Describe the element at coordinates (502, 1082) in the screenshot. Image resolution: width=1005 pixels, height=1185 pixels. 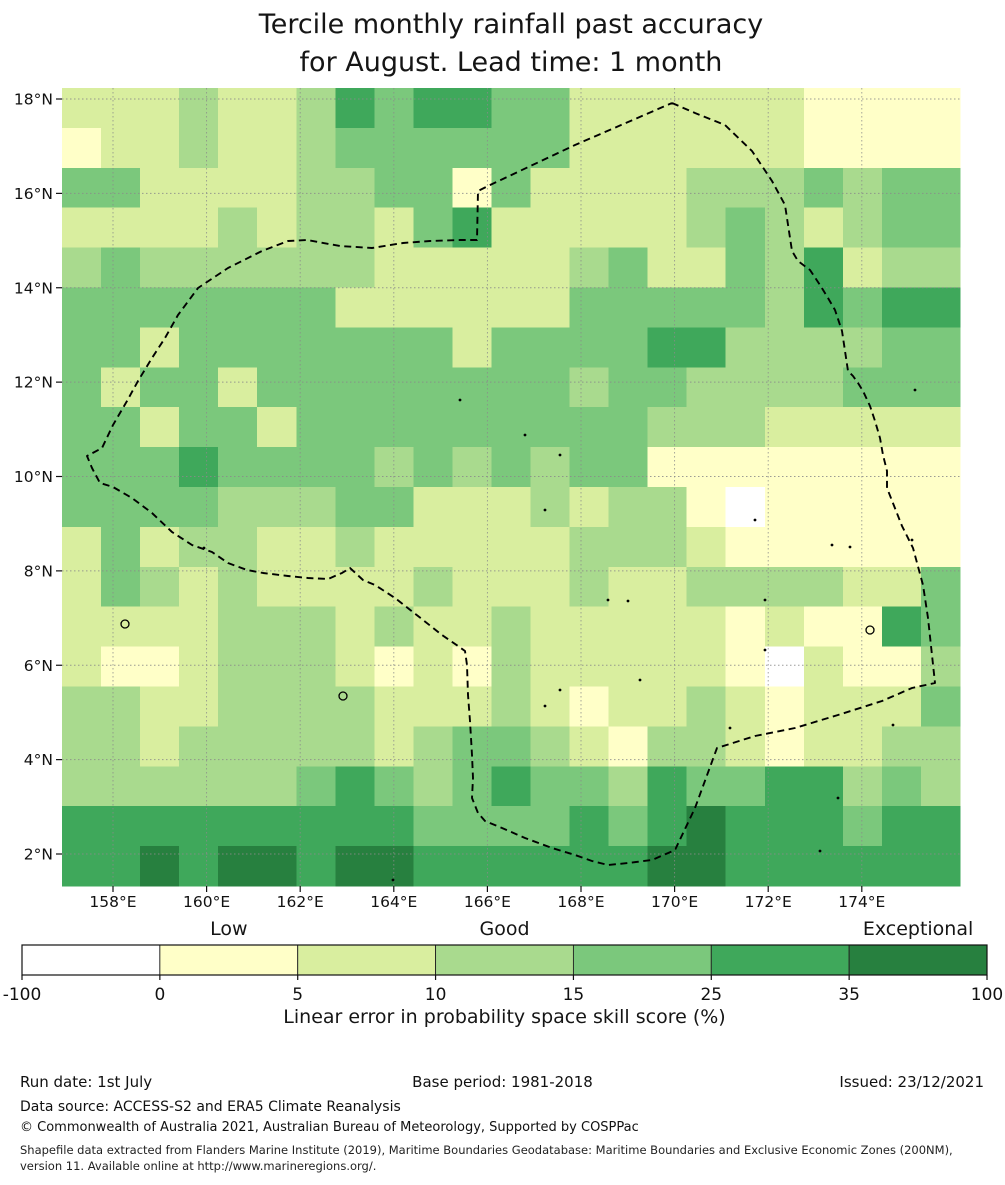
I see `base-period-text: Base period: 1981-2018` at that location.